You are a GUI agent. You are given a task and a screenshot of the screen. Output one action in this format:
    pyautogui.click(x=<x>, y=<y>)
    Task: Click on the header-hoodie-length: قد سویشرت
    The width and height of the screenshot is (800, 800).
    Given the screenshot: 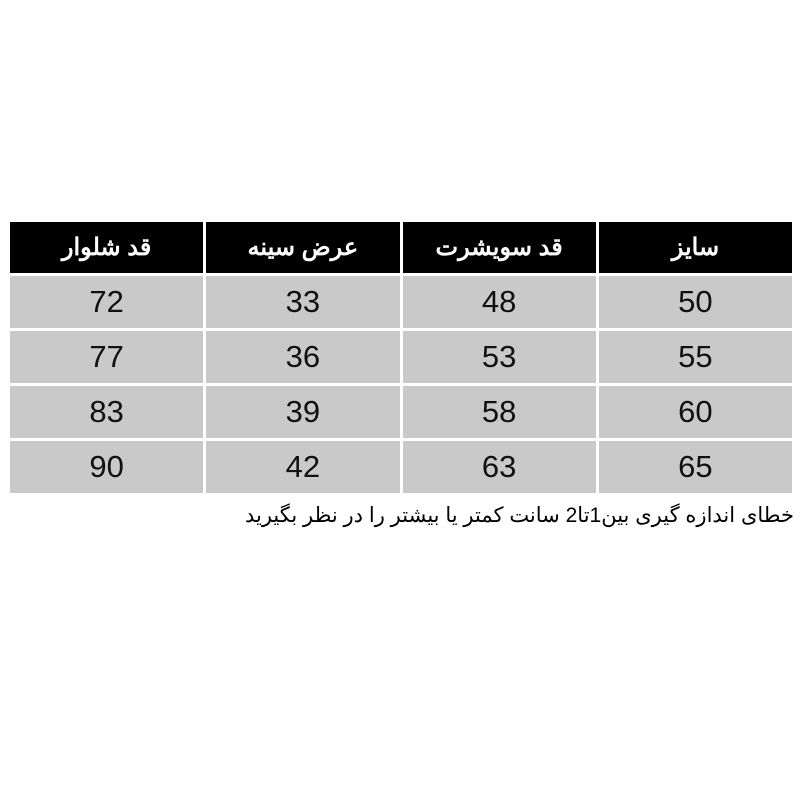 What is the action you would take?
    pyautogui.click(x=499, y=247)
    